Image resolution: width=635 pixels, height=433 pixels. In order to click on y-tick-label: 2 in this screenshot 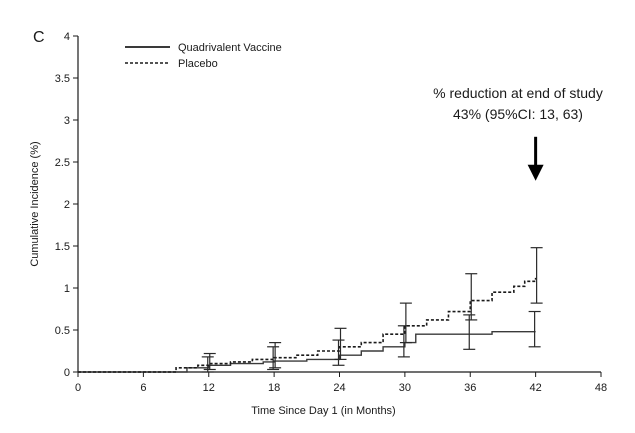, I will do `click(67, 205)`.